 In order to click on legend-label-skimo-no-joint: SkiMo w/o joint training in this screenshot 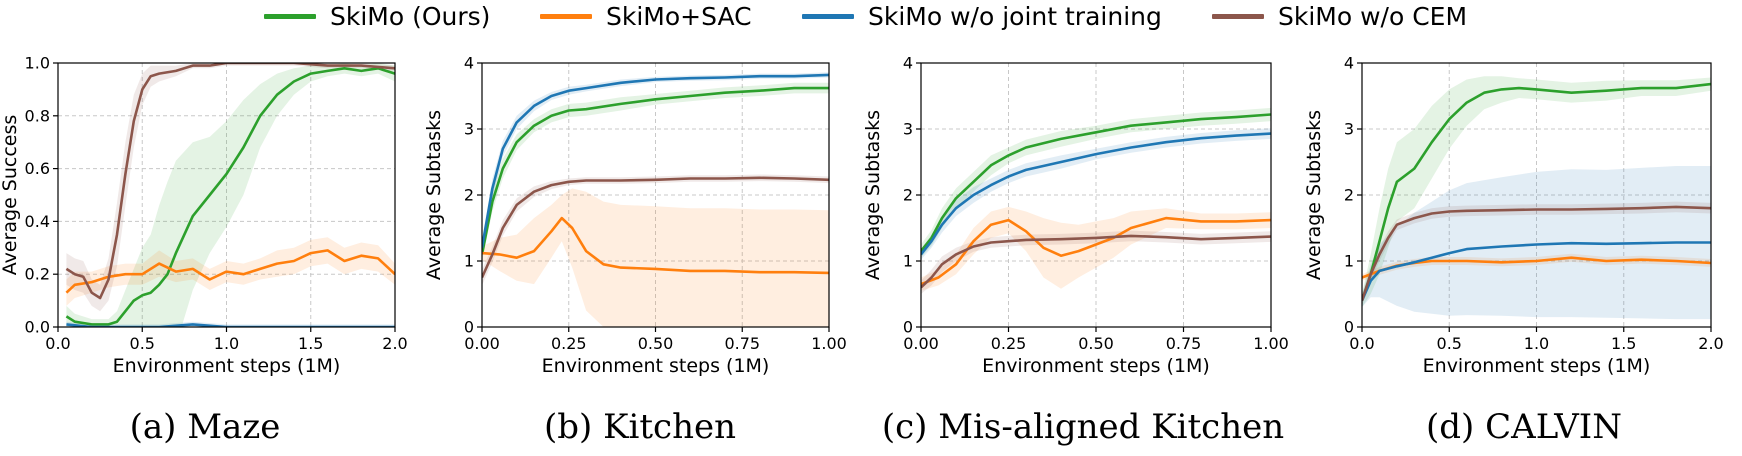, I will do `click(1015, 16)`.